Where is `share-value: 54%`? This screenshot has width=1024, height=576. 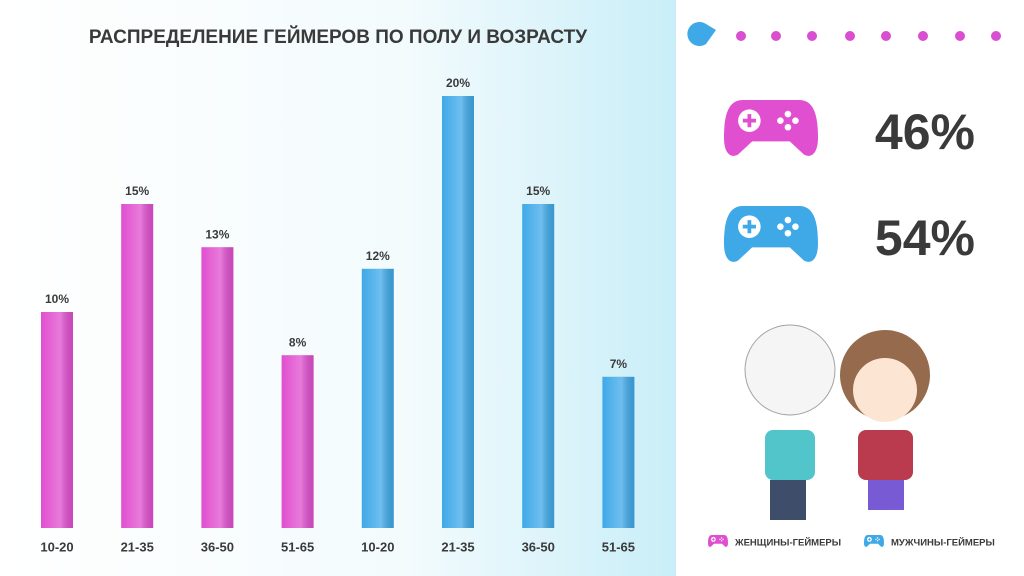
share-value: 54% is located at coordinates (925, 238).